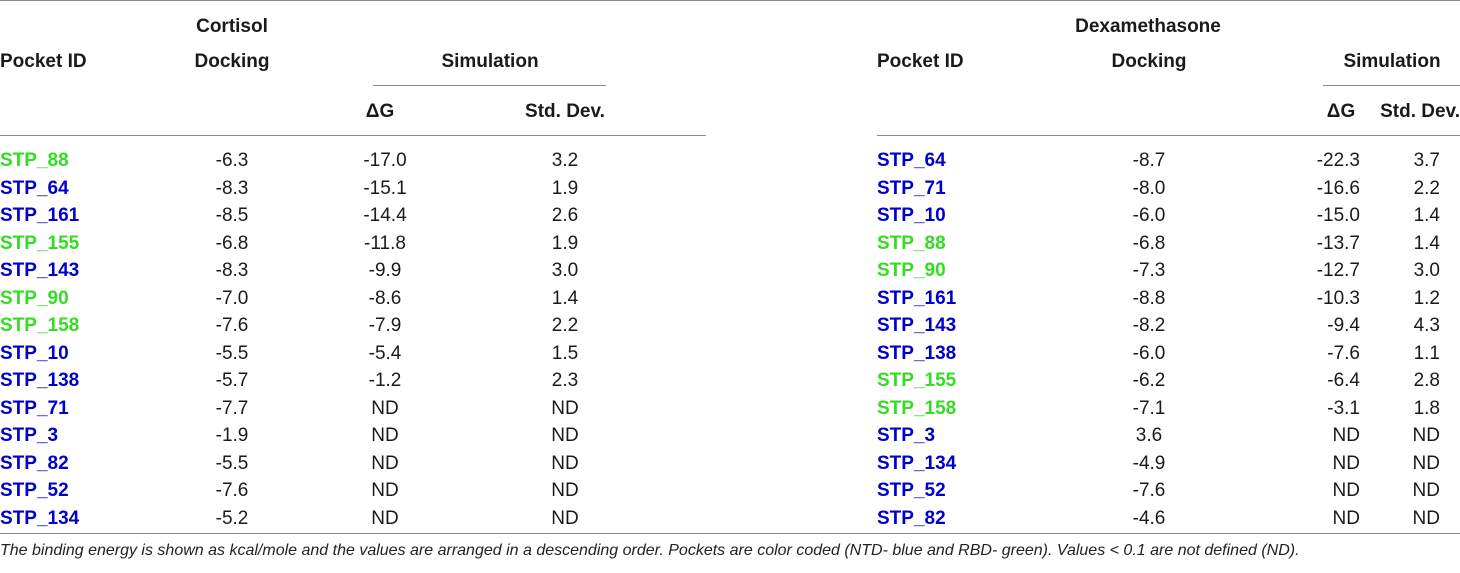 This screenshot has height=573, width=1460. What do you see at coordinates (917, 298) in the screenshot?
I see `right-pocket-id: STP_161` at bounding box center [917, 298].